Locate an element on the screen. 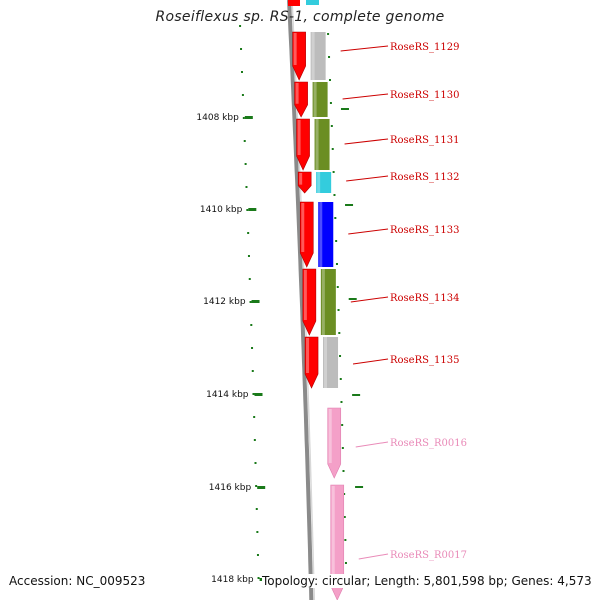 This screenshot has width=600, height=600. tick-label: 1412 kbp is located at coordinates (224, 302).